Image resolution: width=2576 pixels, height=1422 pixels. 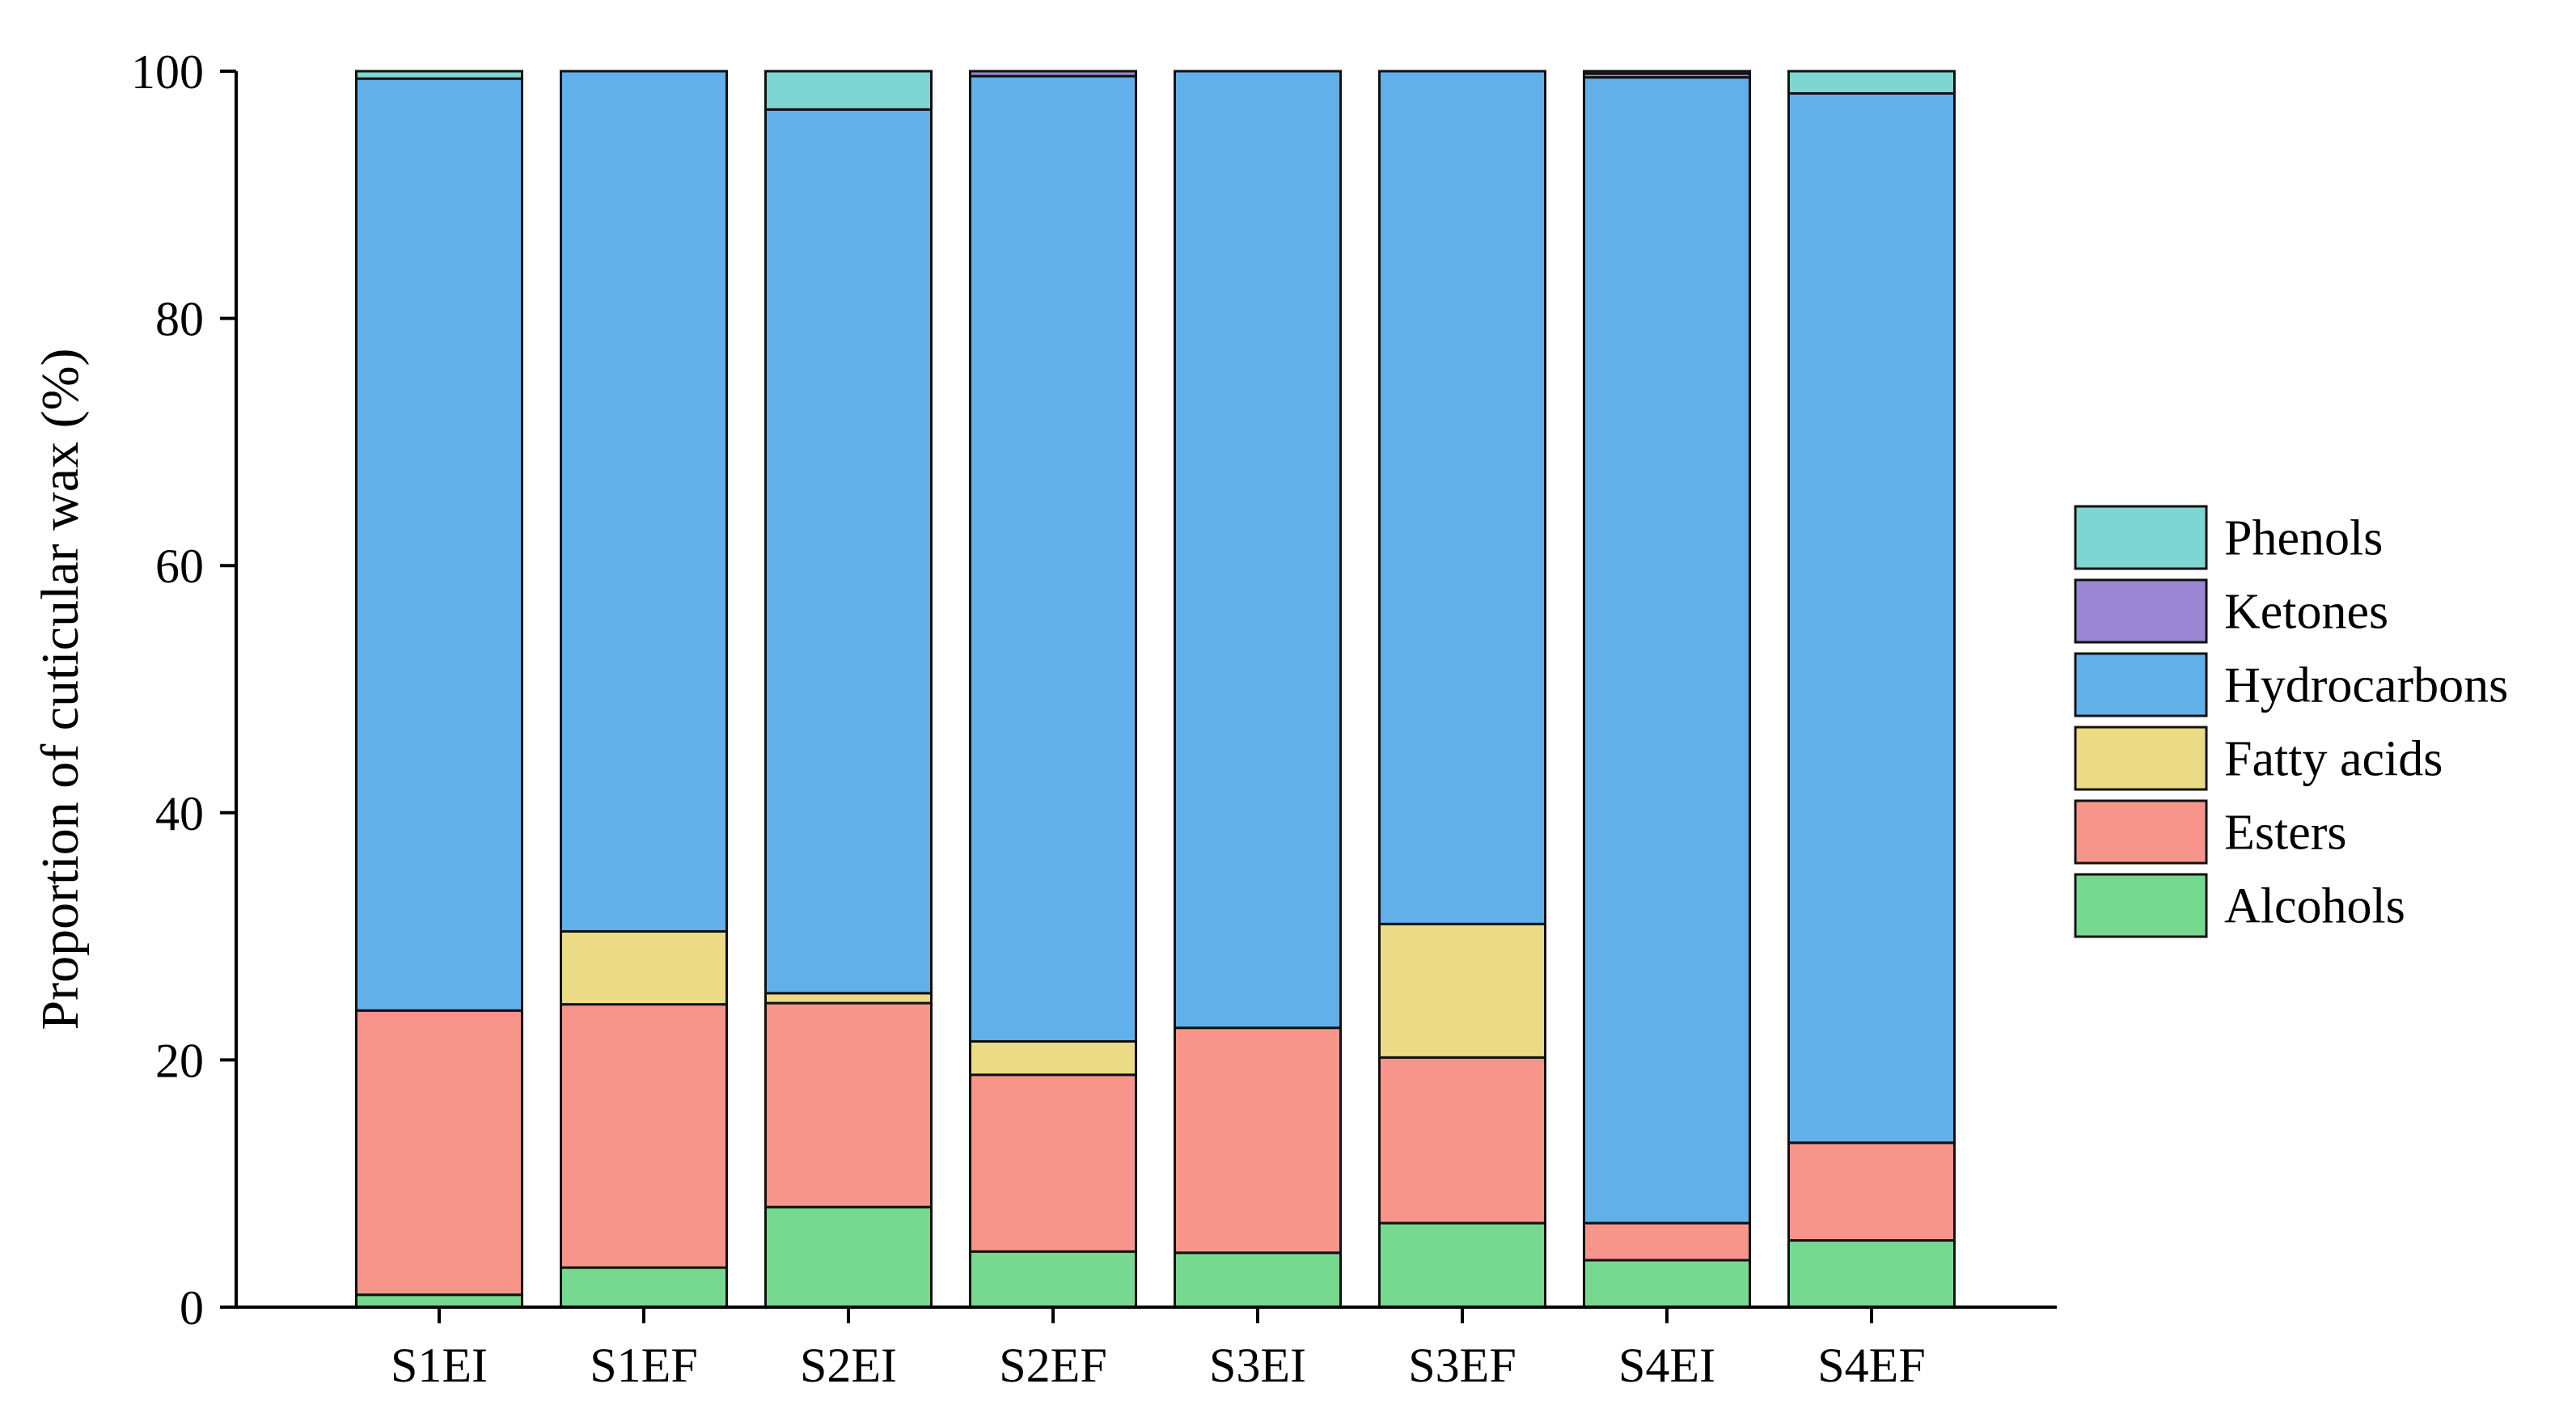 I want to click on legend-label-phenols: Phenols, so click(x=2303, y=538).